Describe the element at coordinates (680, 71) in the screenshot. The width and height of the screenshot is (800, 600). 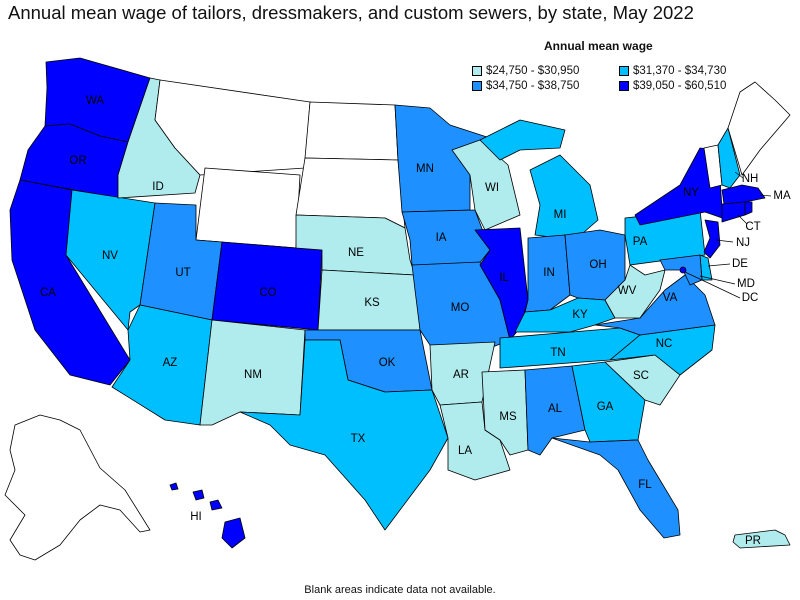
I see `legend-range-label: $31,370 - $34,730` at that location.